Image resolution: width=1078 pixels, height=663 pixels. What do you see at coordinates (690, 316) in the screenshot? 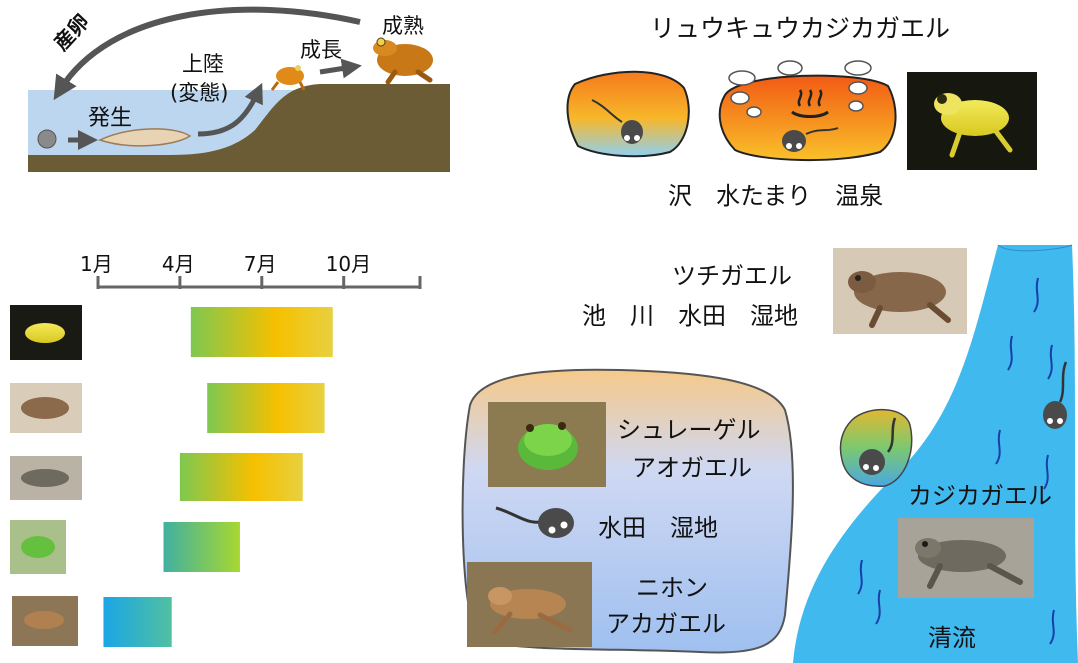
I see `tsuchi-habitats: 池 川 水田 湿地` at bounding box center [690, 316].